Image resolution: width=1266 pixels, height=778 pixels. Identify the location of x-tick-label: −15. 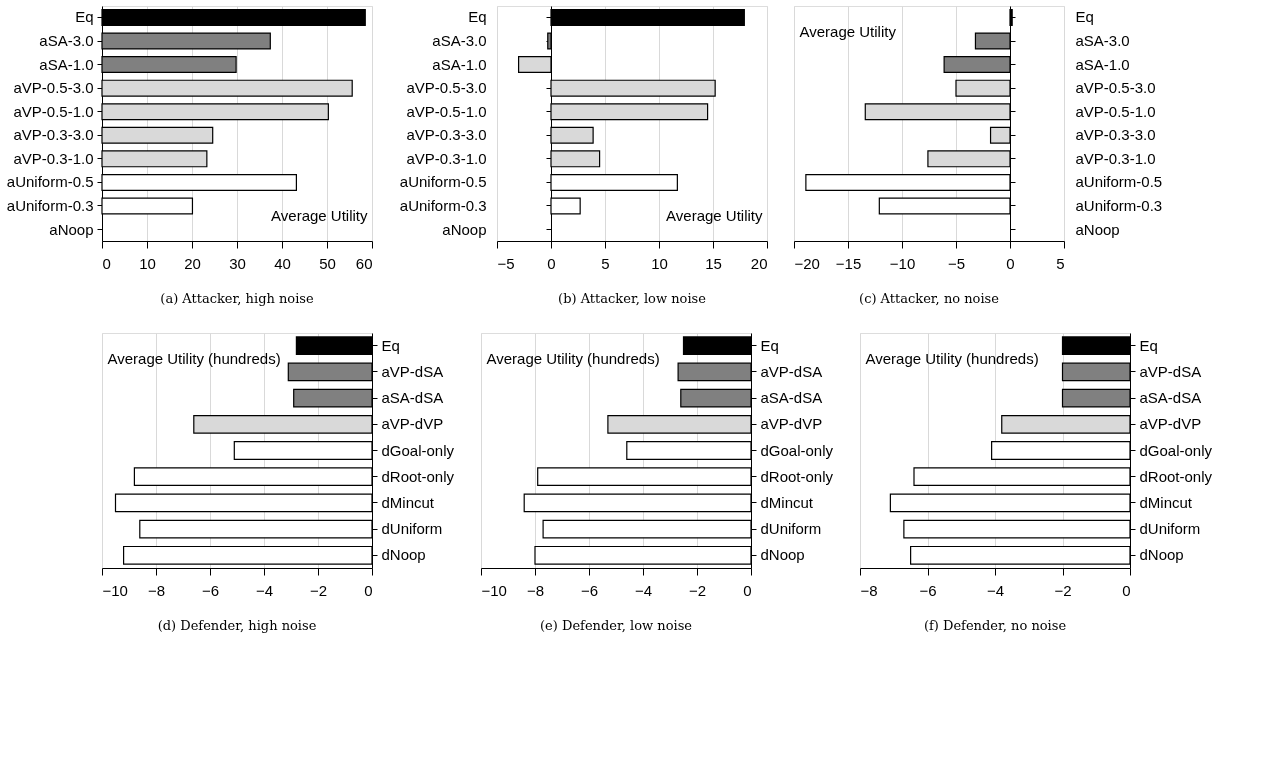
(848, 263).